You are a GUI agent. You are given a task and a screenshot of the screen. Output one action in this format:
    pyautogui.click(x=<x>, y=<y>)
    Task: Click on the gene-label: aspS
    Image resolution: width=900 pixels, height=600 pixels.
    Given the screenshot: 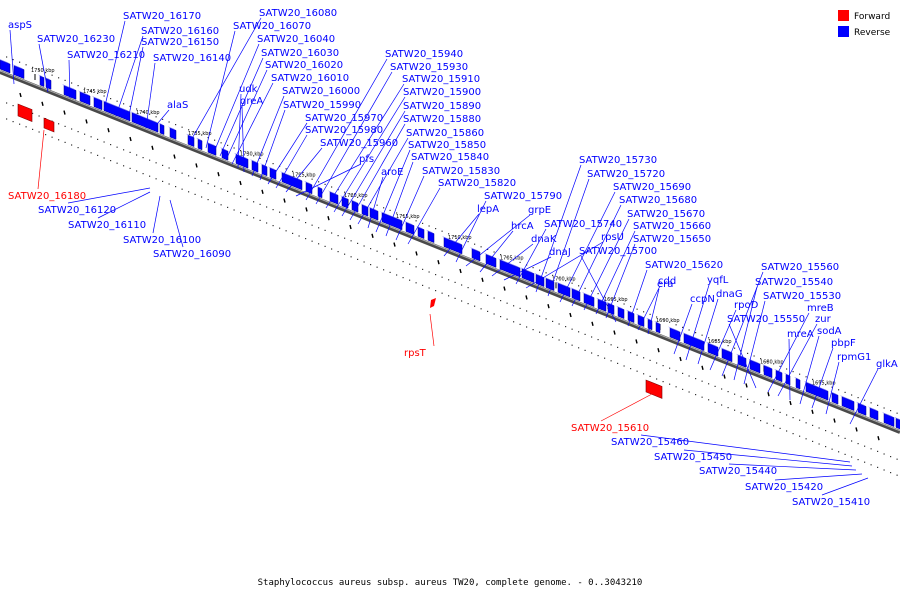 What is the action you would take?
    pyautogui.click(x=20, y=25)
    